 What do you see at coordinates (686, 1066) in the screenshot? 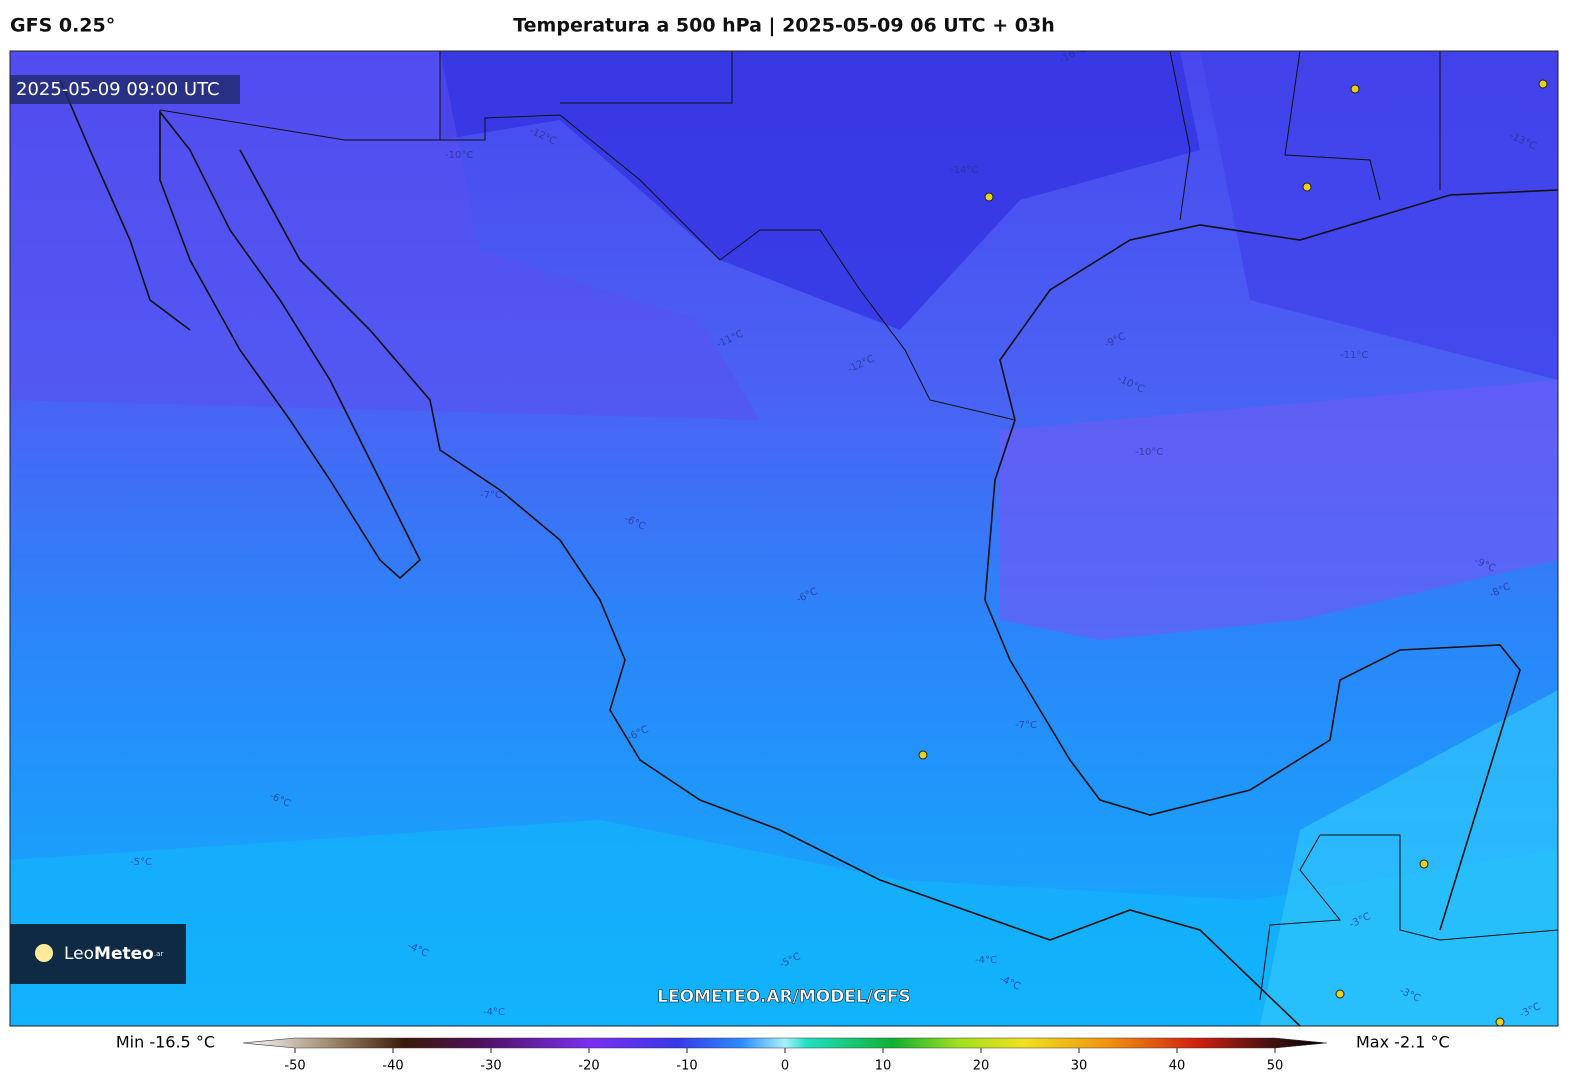
I see `colorbar-tick-label: -10` at bounding box center [686, 1066].